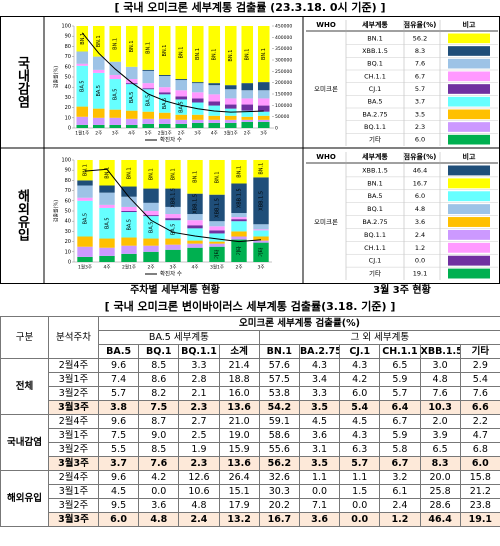 The height and width of the screenshot is (546, 500). I want to click on value-cell: 3.8, so click(118, 407).